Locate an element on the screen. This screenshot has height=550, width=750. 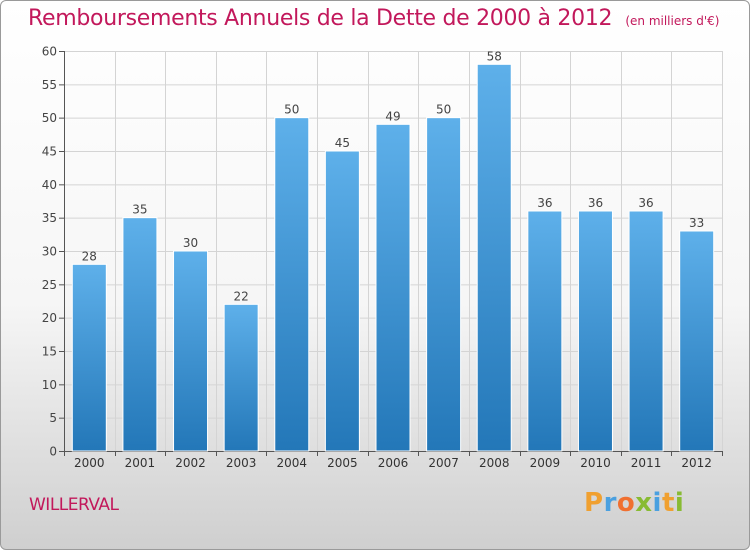
x-tick-label: 2006 is located at coordinates (393, 463).